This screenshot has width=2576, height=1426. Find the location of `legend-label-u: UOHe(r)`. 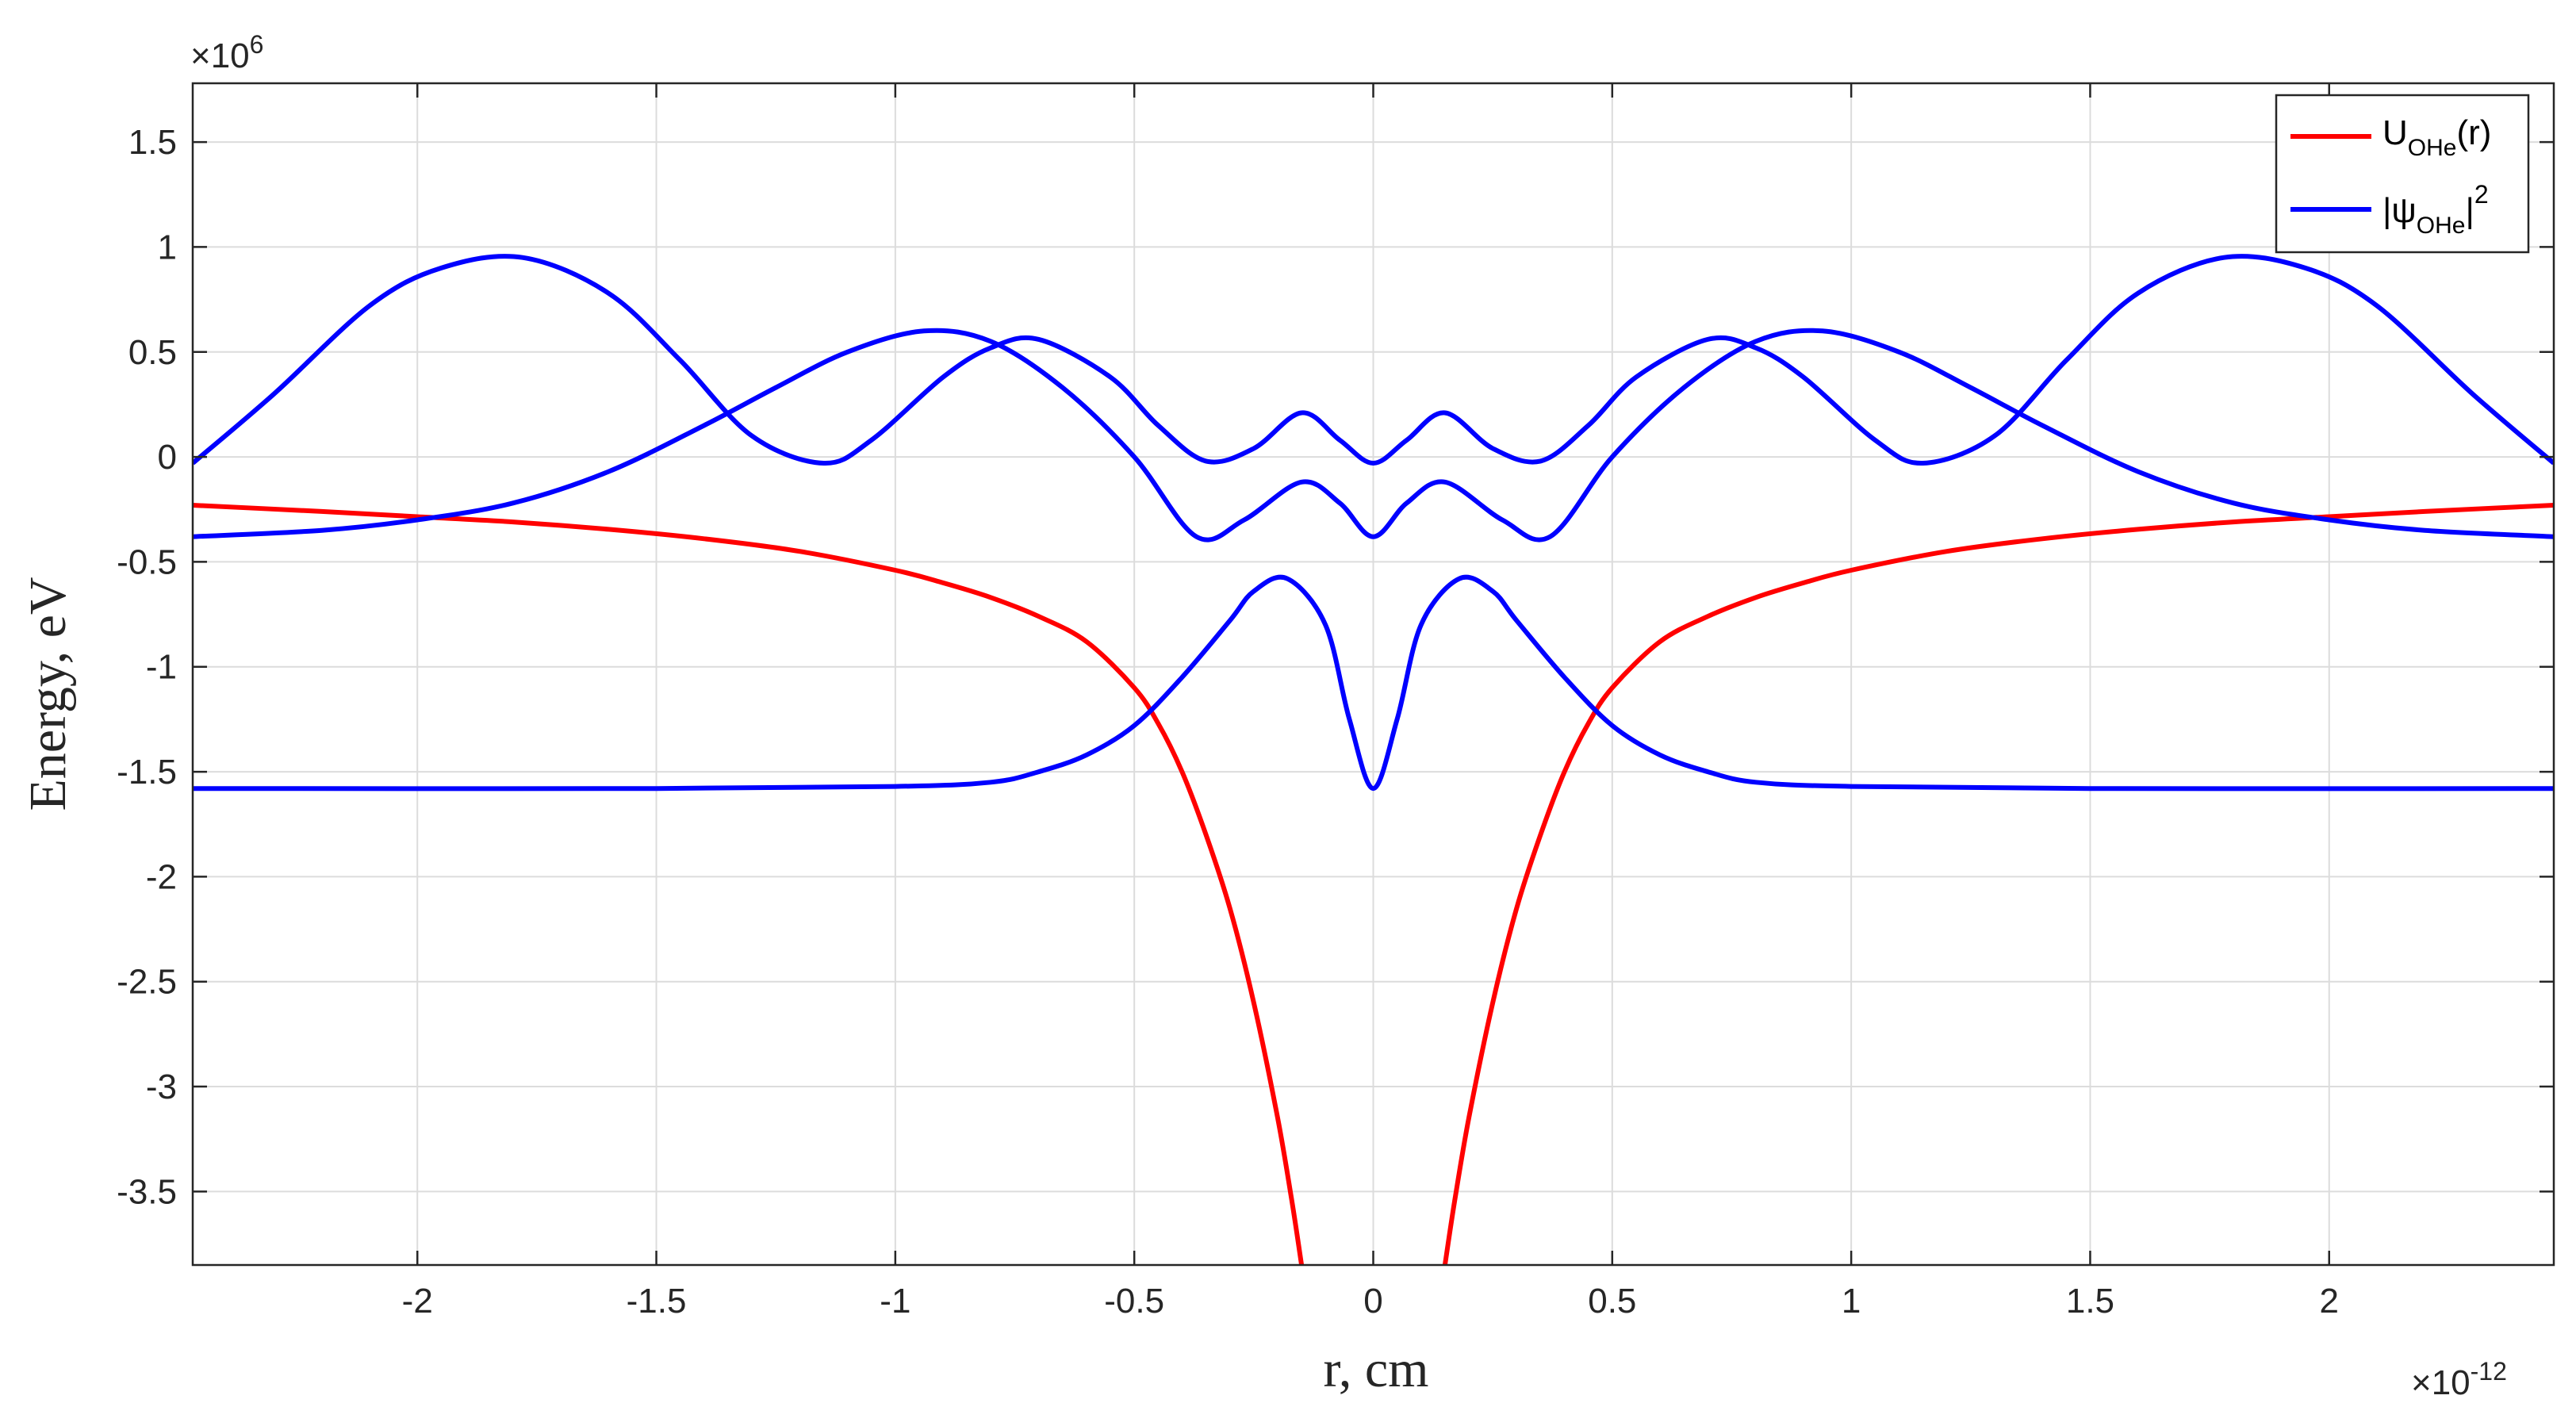

legend-label-u: UOHe(r) is located at coordinates (2436, 137).